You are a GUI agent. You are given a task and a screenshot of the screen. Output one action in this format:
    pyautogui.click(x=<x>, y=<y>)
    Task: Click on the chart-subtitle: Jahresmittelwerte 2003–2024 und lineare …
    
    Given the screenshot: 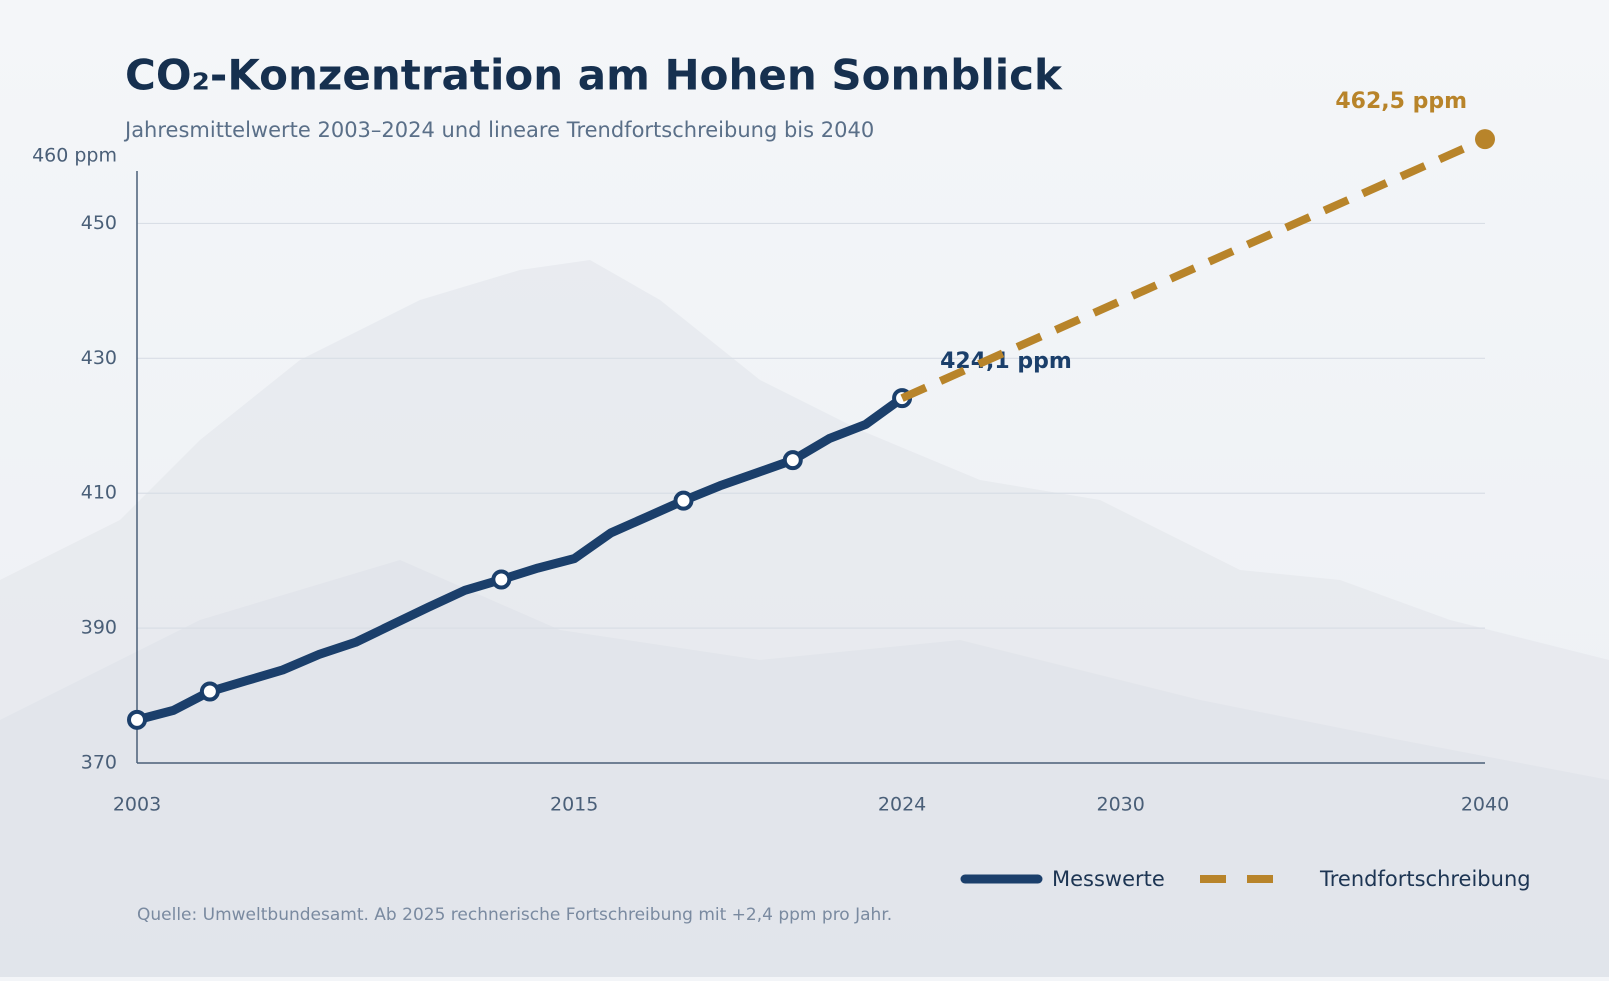 What is the action you would take?
    pyautogui.click(x=498, y=130)
    